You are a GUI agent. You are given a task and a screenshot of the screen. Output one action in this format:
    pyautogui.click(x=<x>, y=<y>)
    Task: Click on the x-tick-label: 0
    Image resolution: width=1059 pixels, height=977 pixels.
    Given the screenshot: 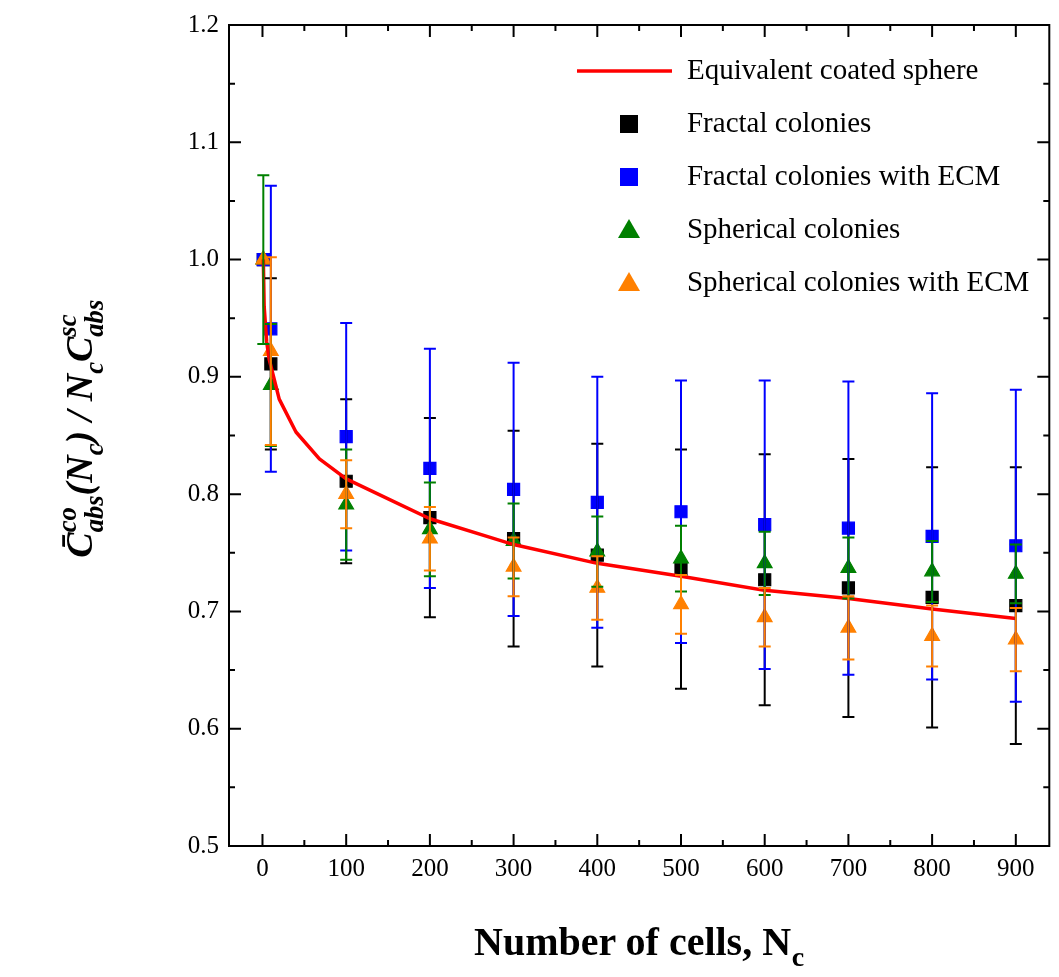 What is the action you would take?
    pyautogui.click(x=262, y=867)
    